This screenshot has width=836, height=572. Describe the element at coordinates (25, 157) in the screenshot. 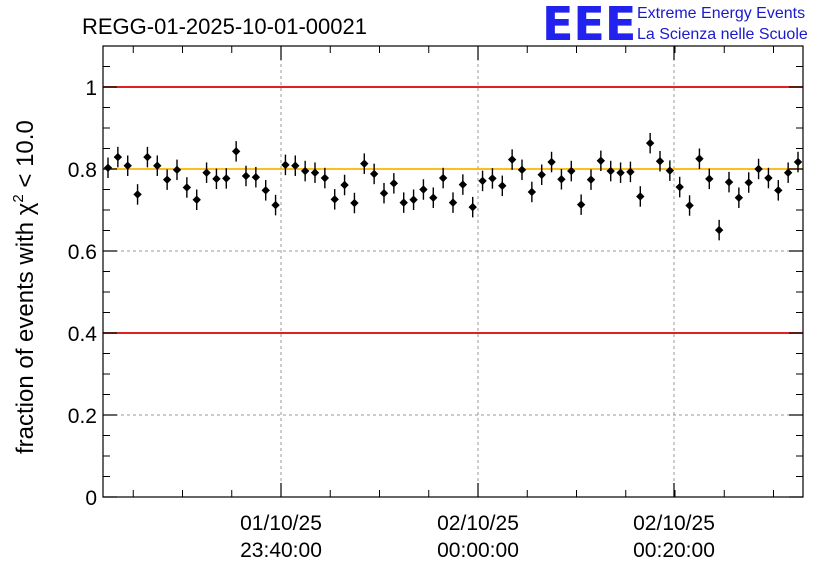

I see `y-axis-label-suffix: < 10.0` at that location.